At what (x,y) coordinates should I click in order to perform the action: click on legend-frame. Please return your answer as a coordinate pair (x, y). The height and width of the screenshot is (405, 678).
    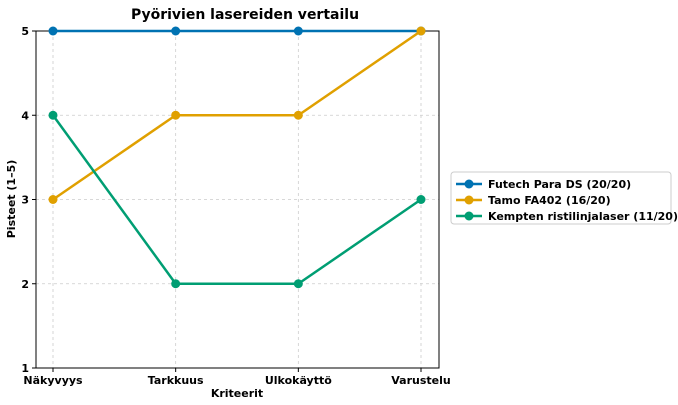
    Looking at the image, I should click on (561, 198).